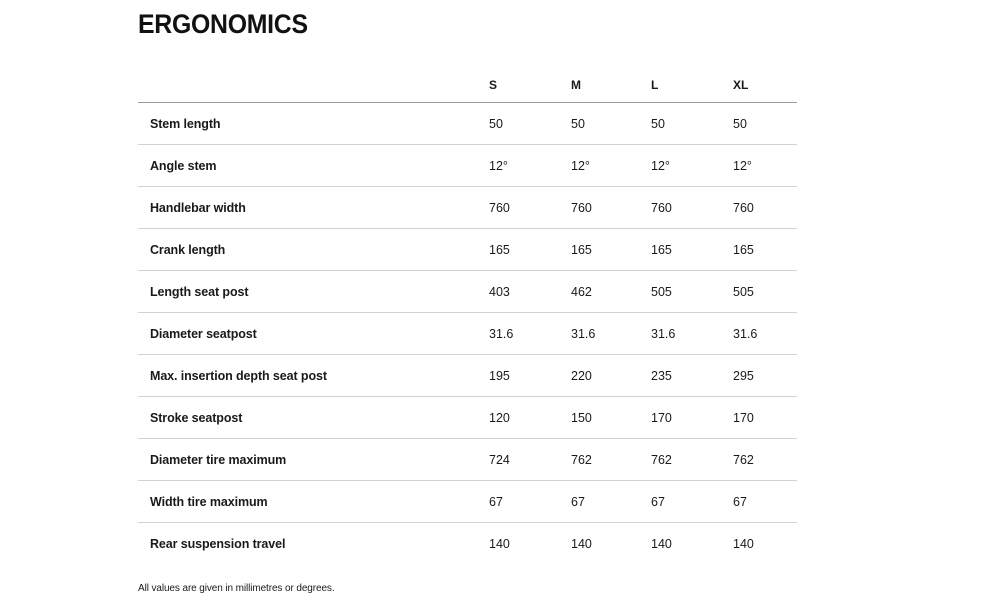 The width and height of the screenshot is (1000, 600). Describe the element at coordinates (741, 84) in the screenshot. I see `column-header-xl: XL` at that location.